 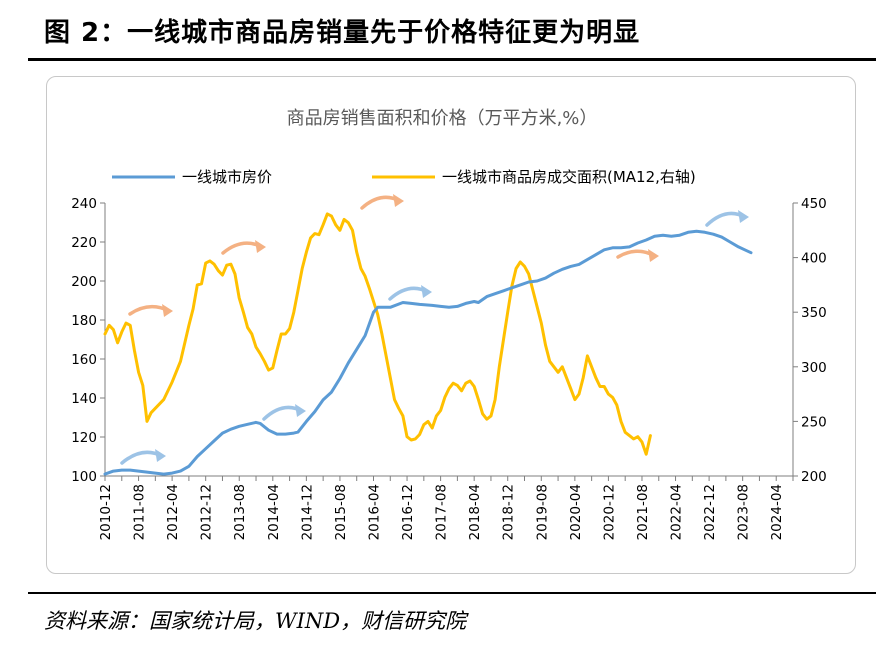 I want to click on legend: 一线城市房价 一线城市商品房成交面积(MA12,右轴), so click(x=404, y=177).